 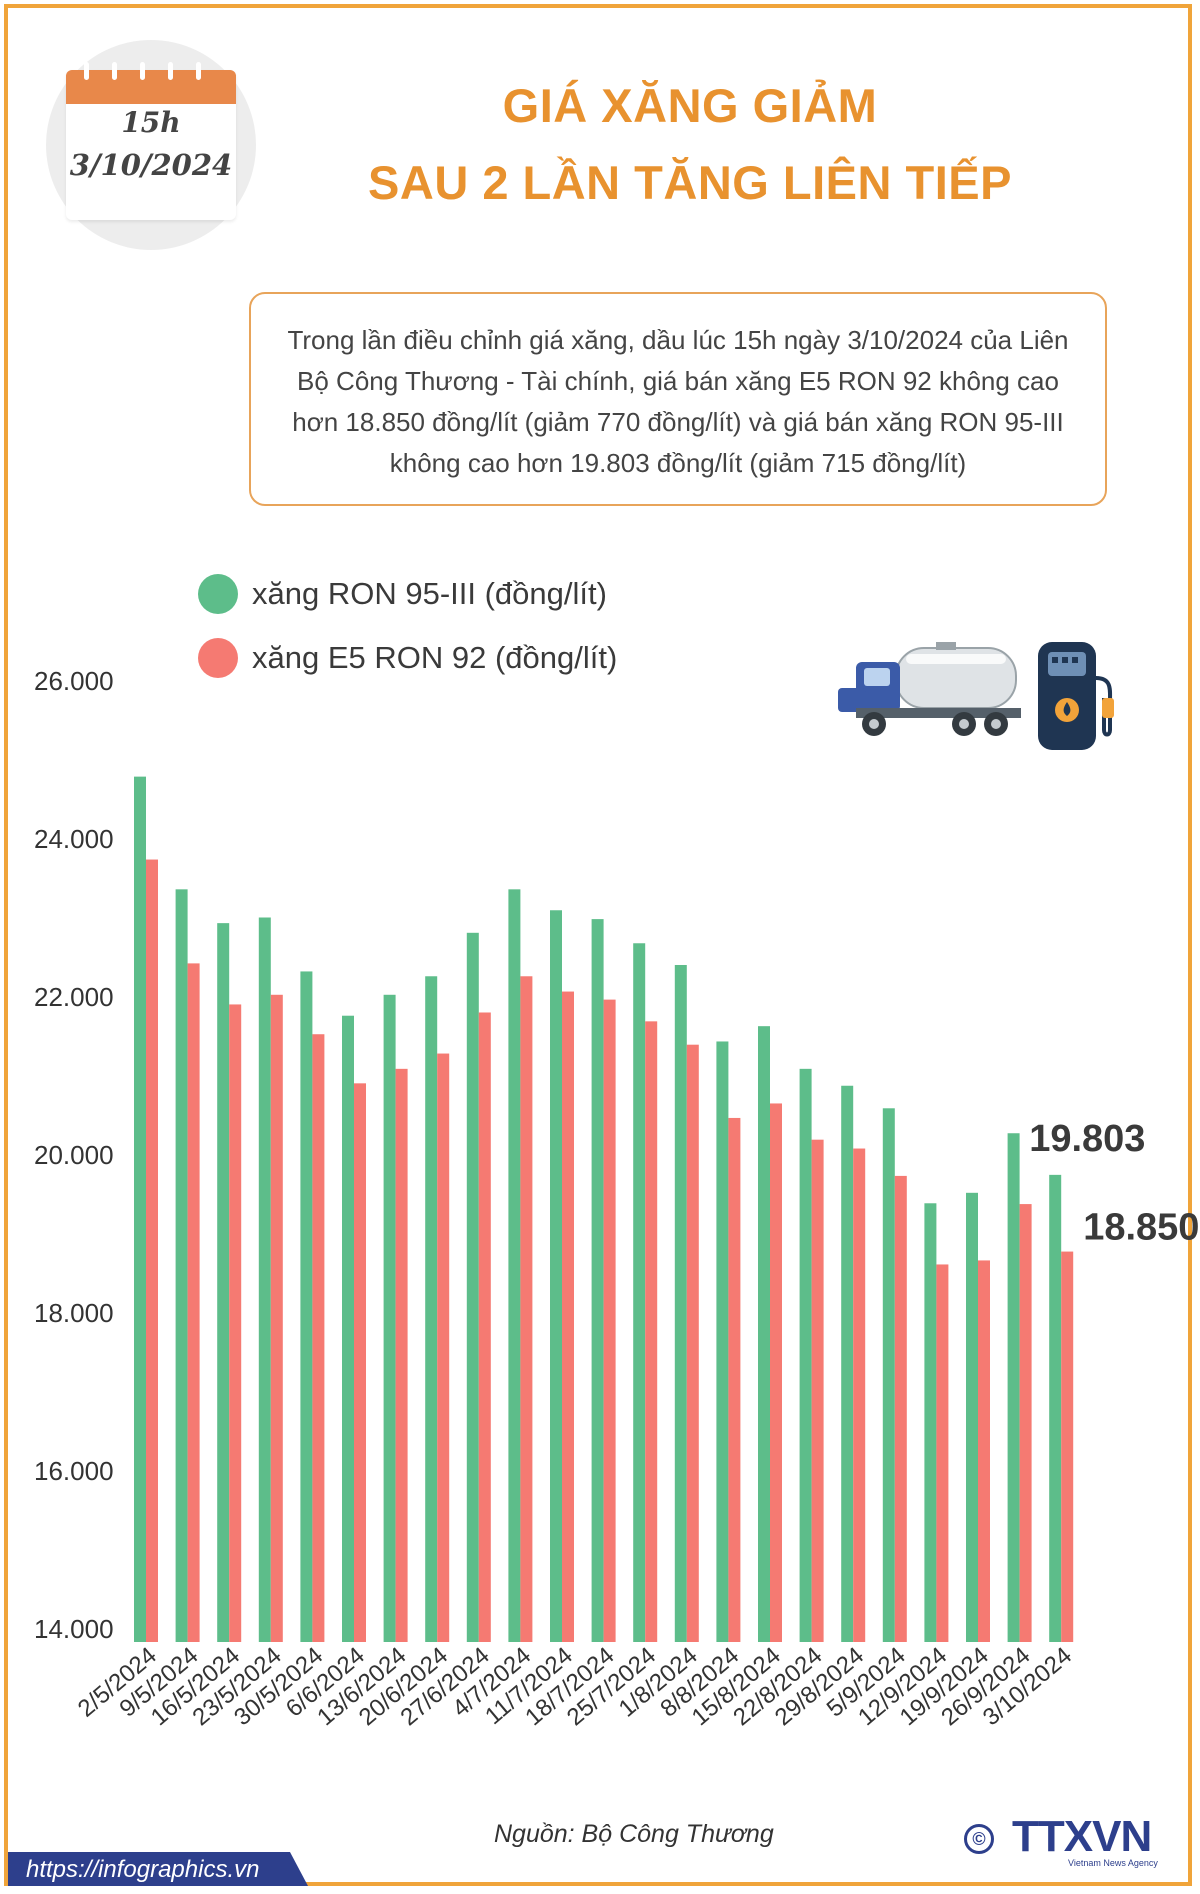 What do you see at coordinates (690, 105) in the screenshot?
I see `page-title-line1: GIÁ XĂNG GIẢM` at bounding box center [690, 105].